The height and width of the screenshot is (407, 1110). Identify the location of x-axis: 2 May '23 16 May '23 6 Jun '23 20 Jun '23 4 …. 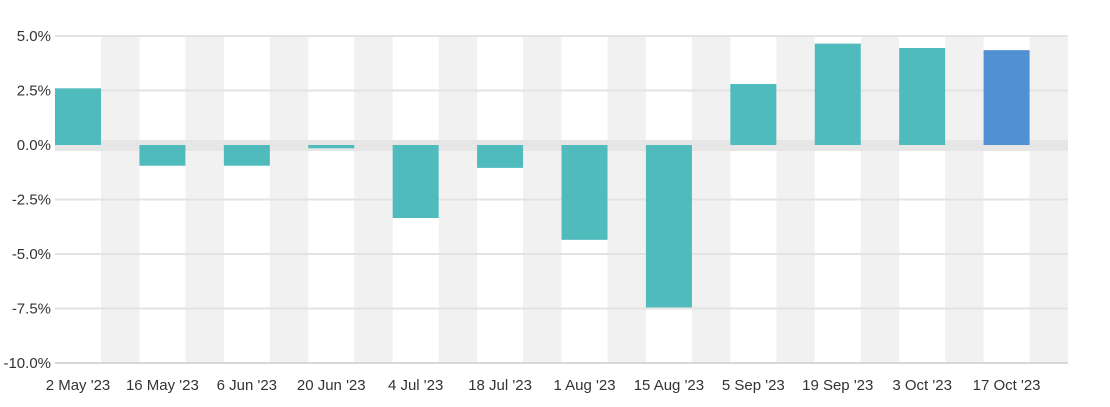
(557, 378).